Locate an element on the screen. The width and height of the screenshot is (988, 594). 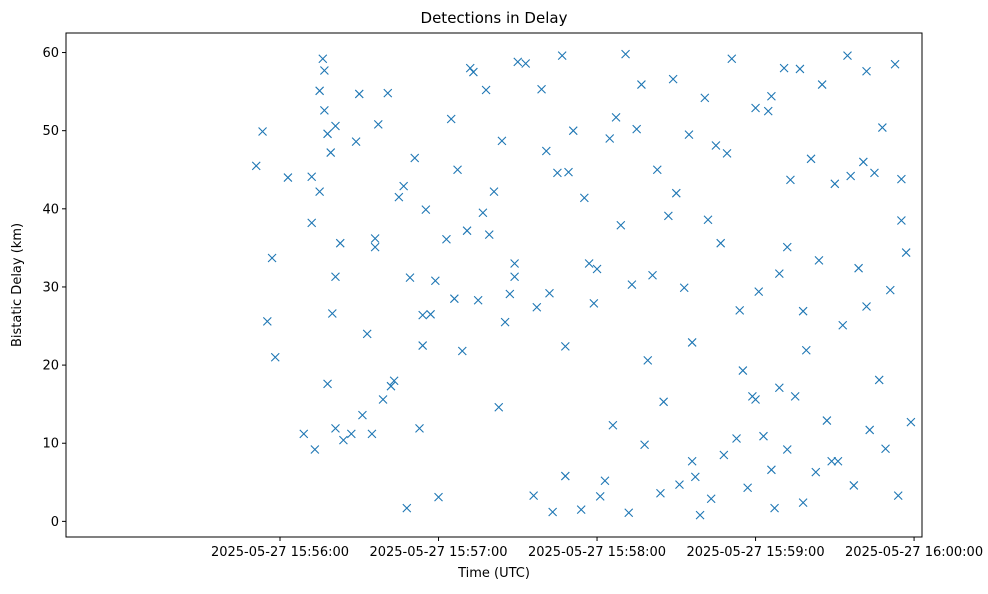
x-tick-label: 2025-05-27 16:00:00 is located at coordinates (914, 552).